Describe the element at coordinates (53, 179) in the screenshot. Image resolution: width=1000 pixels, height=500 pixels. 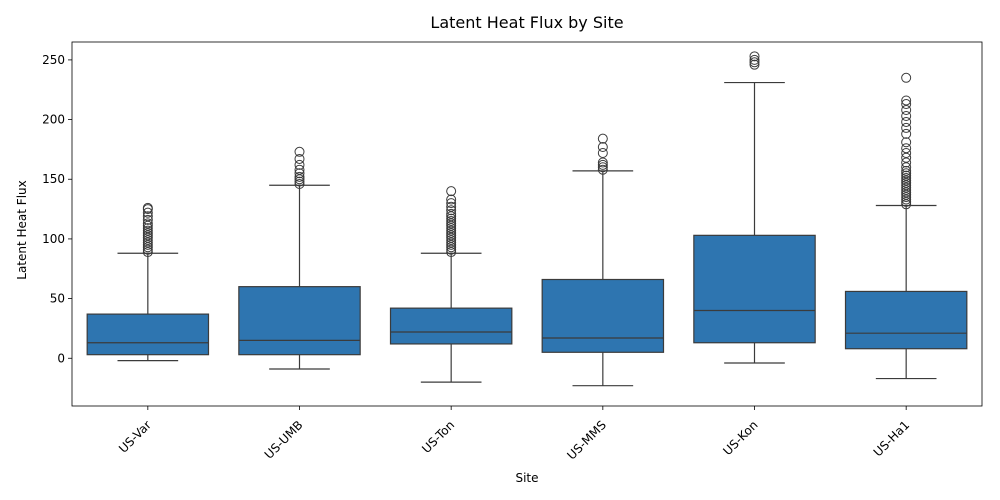
I see `y-tick-label: 150` at that location.